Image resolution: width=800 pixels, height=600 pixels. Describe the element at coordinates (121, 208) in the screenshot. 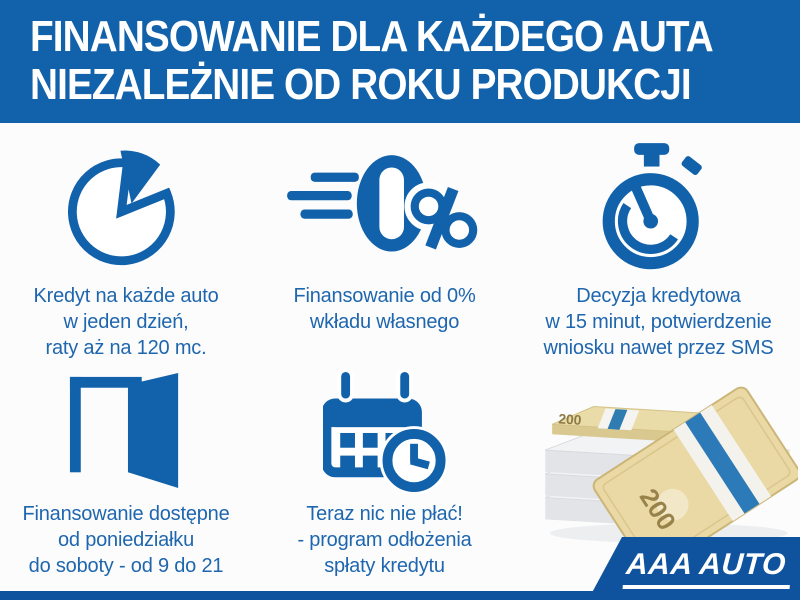

I see `pie-chart-icon` at that location.